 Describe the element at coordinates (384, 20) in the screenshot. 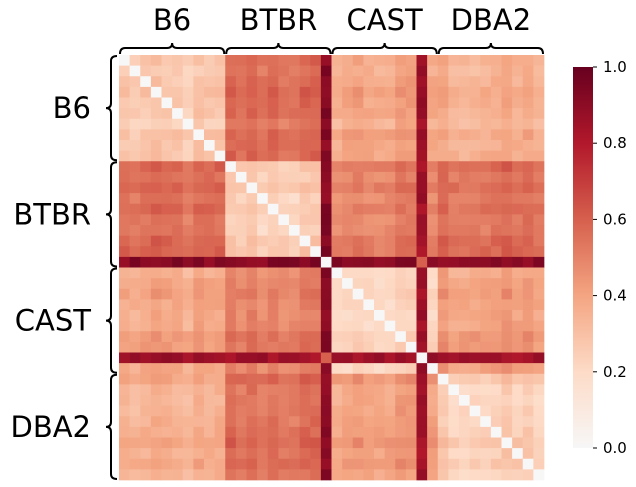

I see `top-group-label: CAST` at that location.